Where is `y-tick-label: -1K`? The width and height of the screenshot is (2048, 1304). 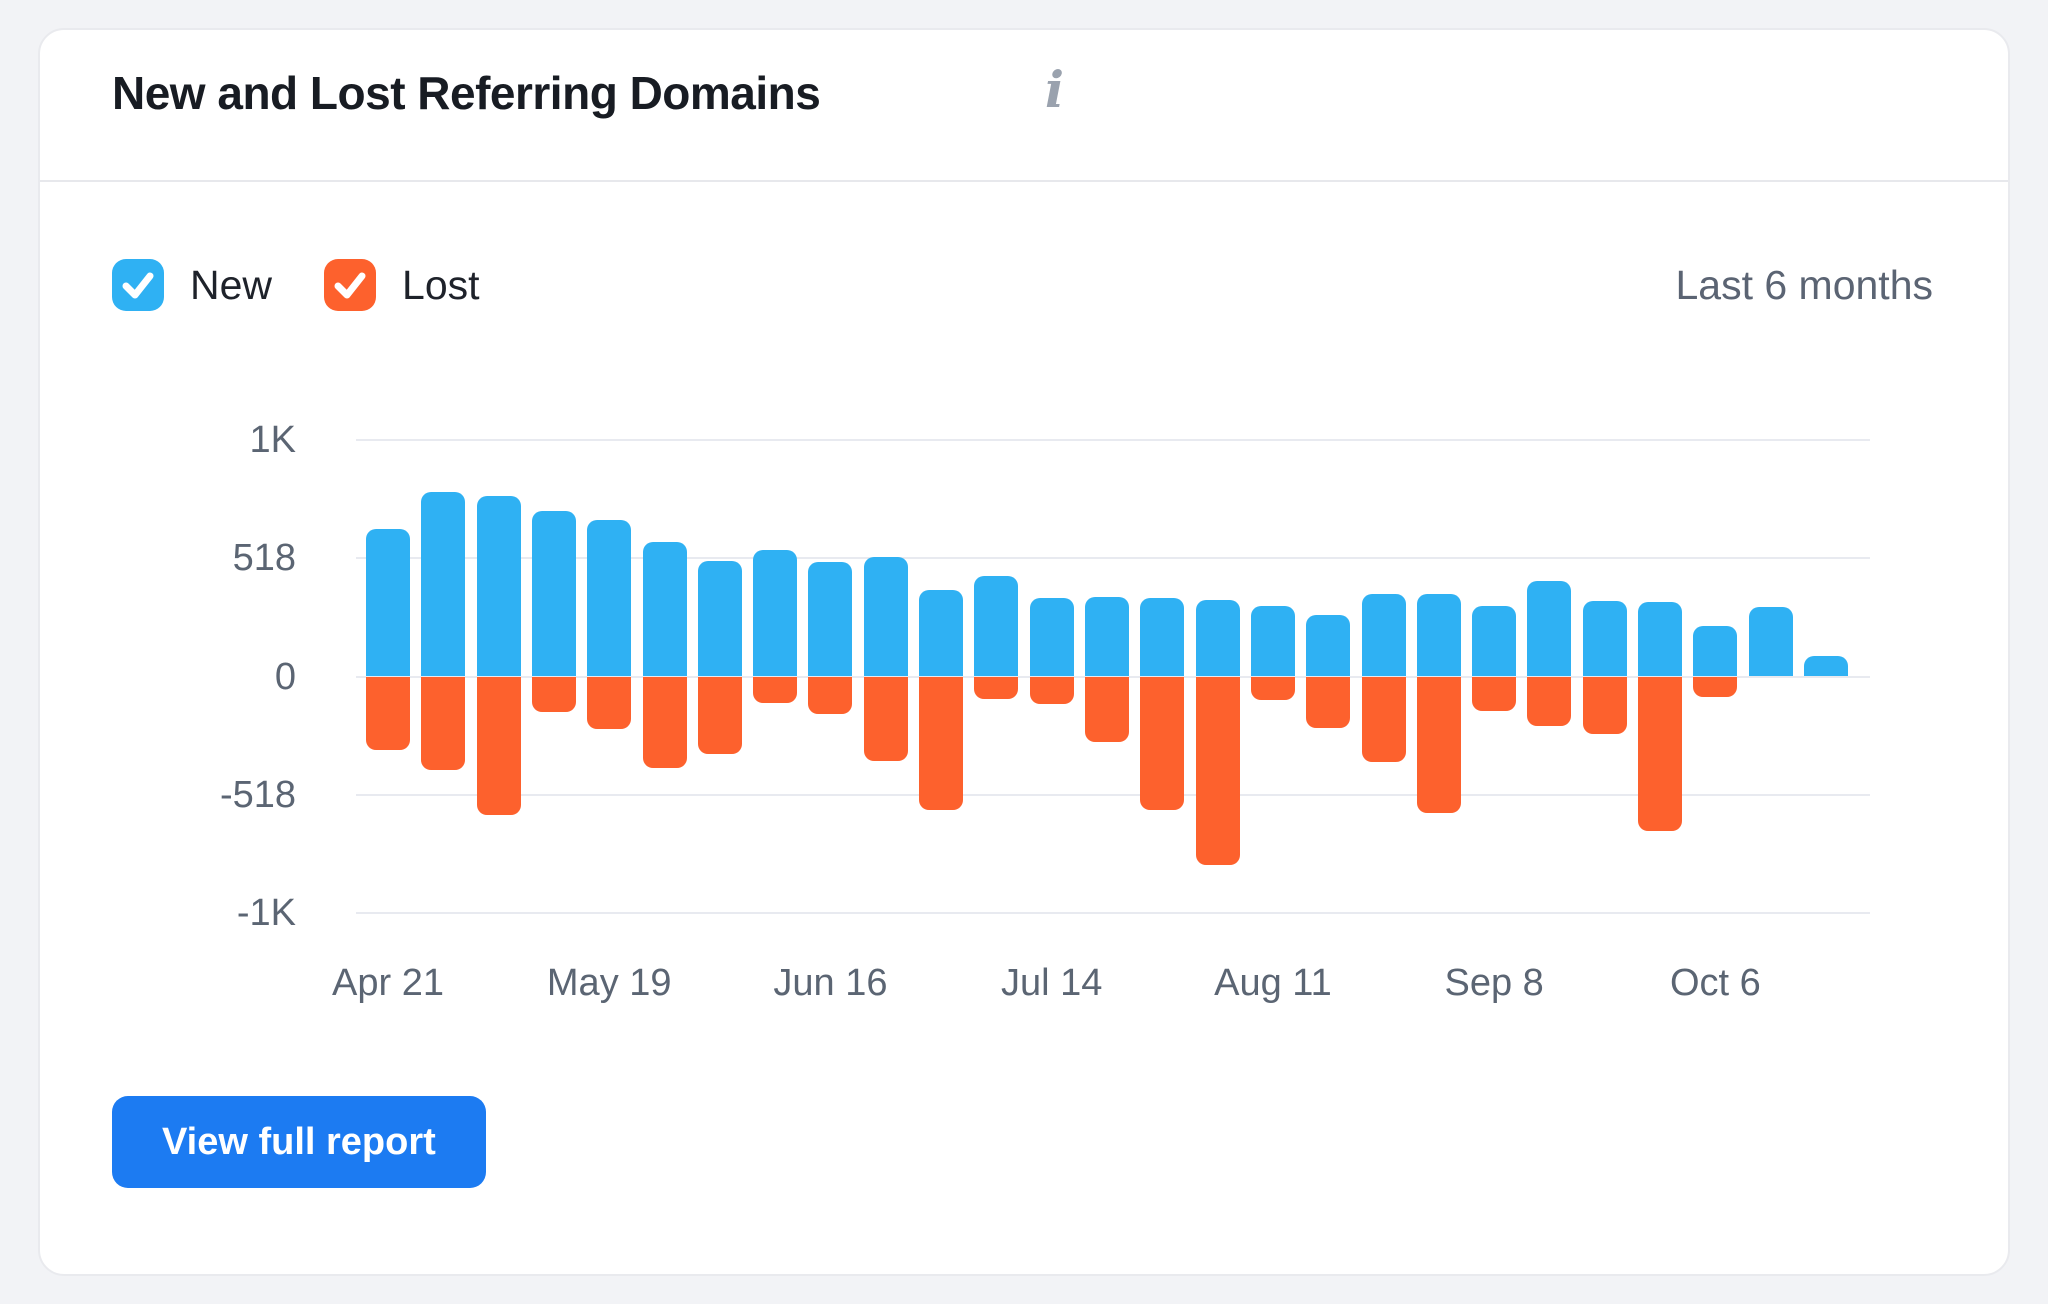
y-tick-label: -1K is located at coordinates (266, 913).